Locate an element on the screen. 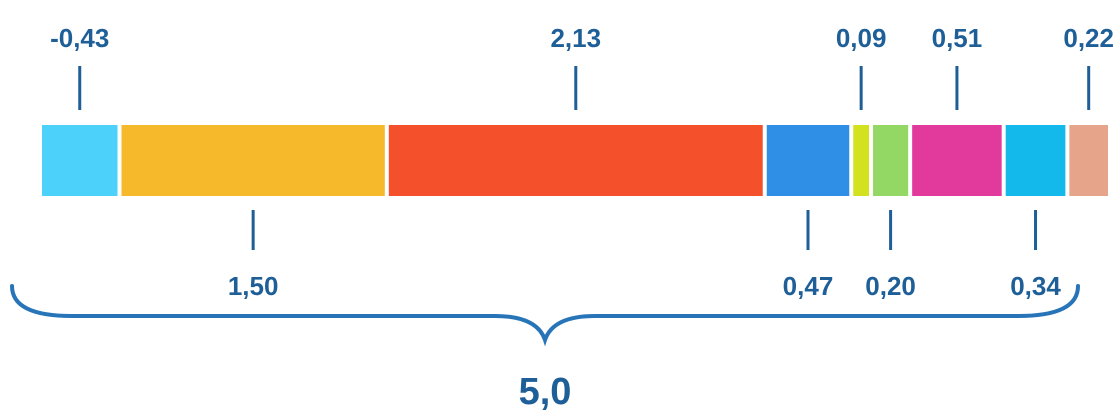 This screenshot has width=1120, height=414. data-label: 0,51 is located at coordinates (957, 38).